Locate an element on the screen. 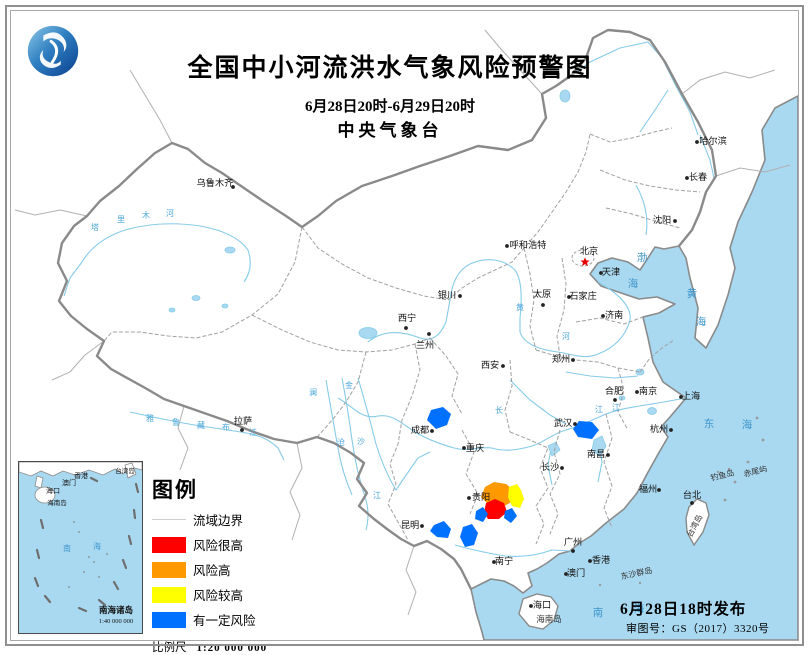 The image size is (809, 655). approval-number: 审图号：GS（2017）3320号 is located at coordinates (698, 629).